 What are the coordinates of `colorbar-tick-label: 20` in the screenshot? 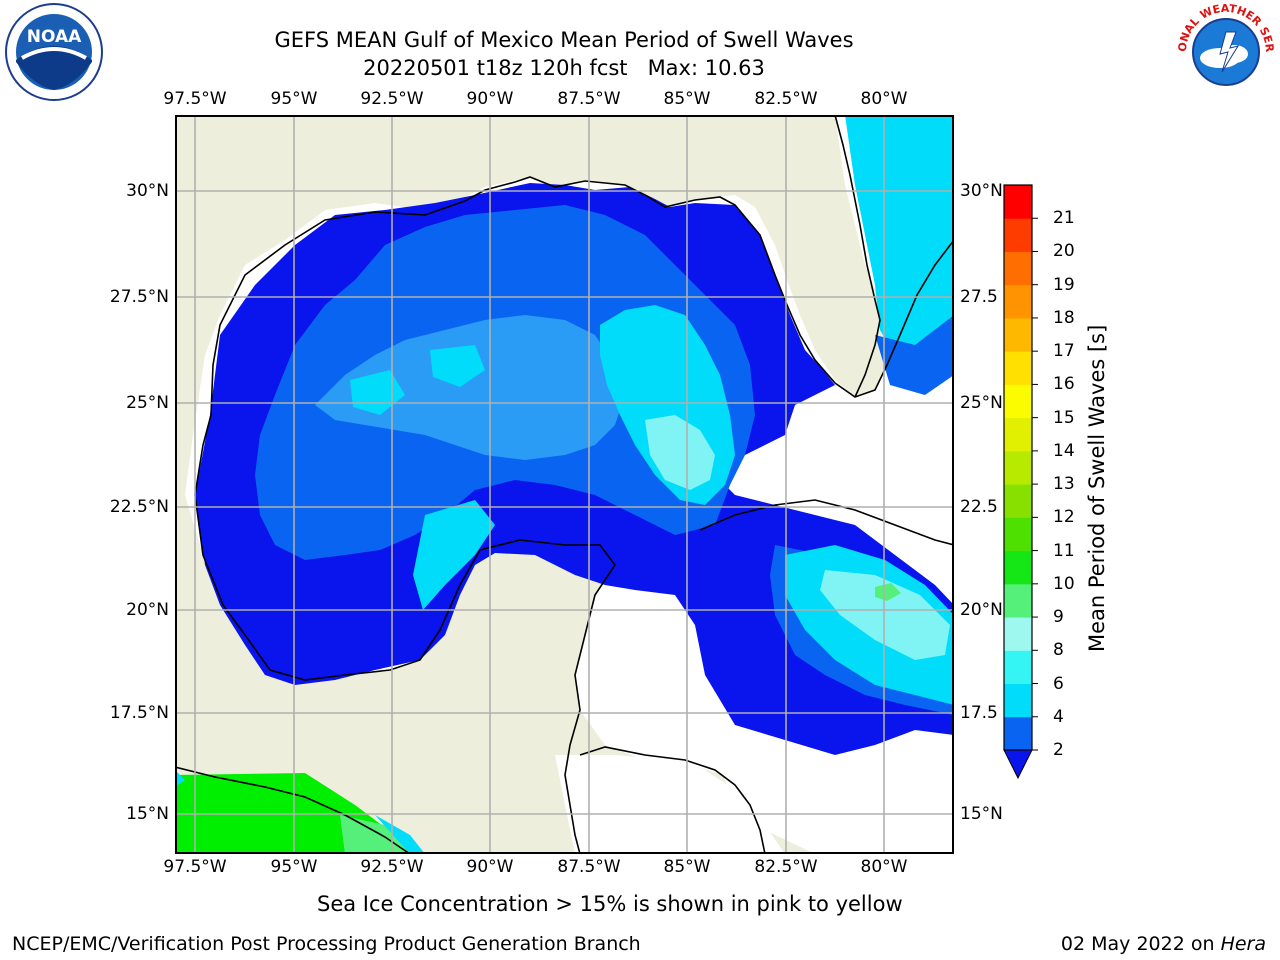 It's located at (1064, 251).